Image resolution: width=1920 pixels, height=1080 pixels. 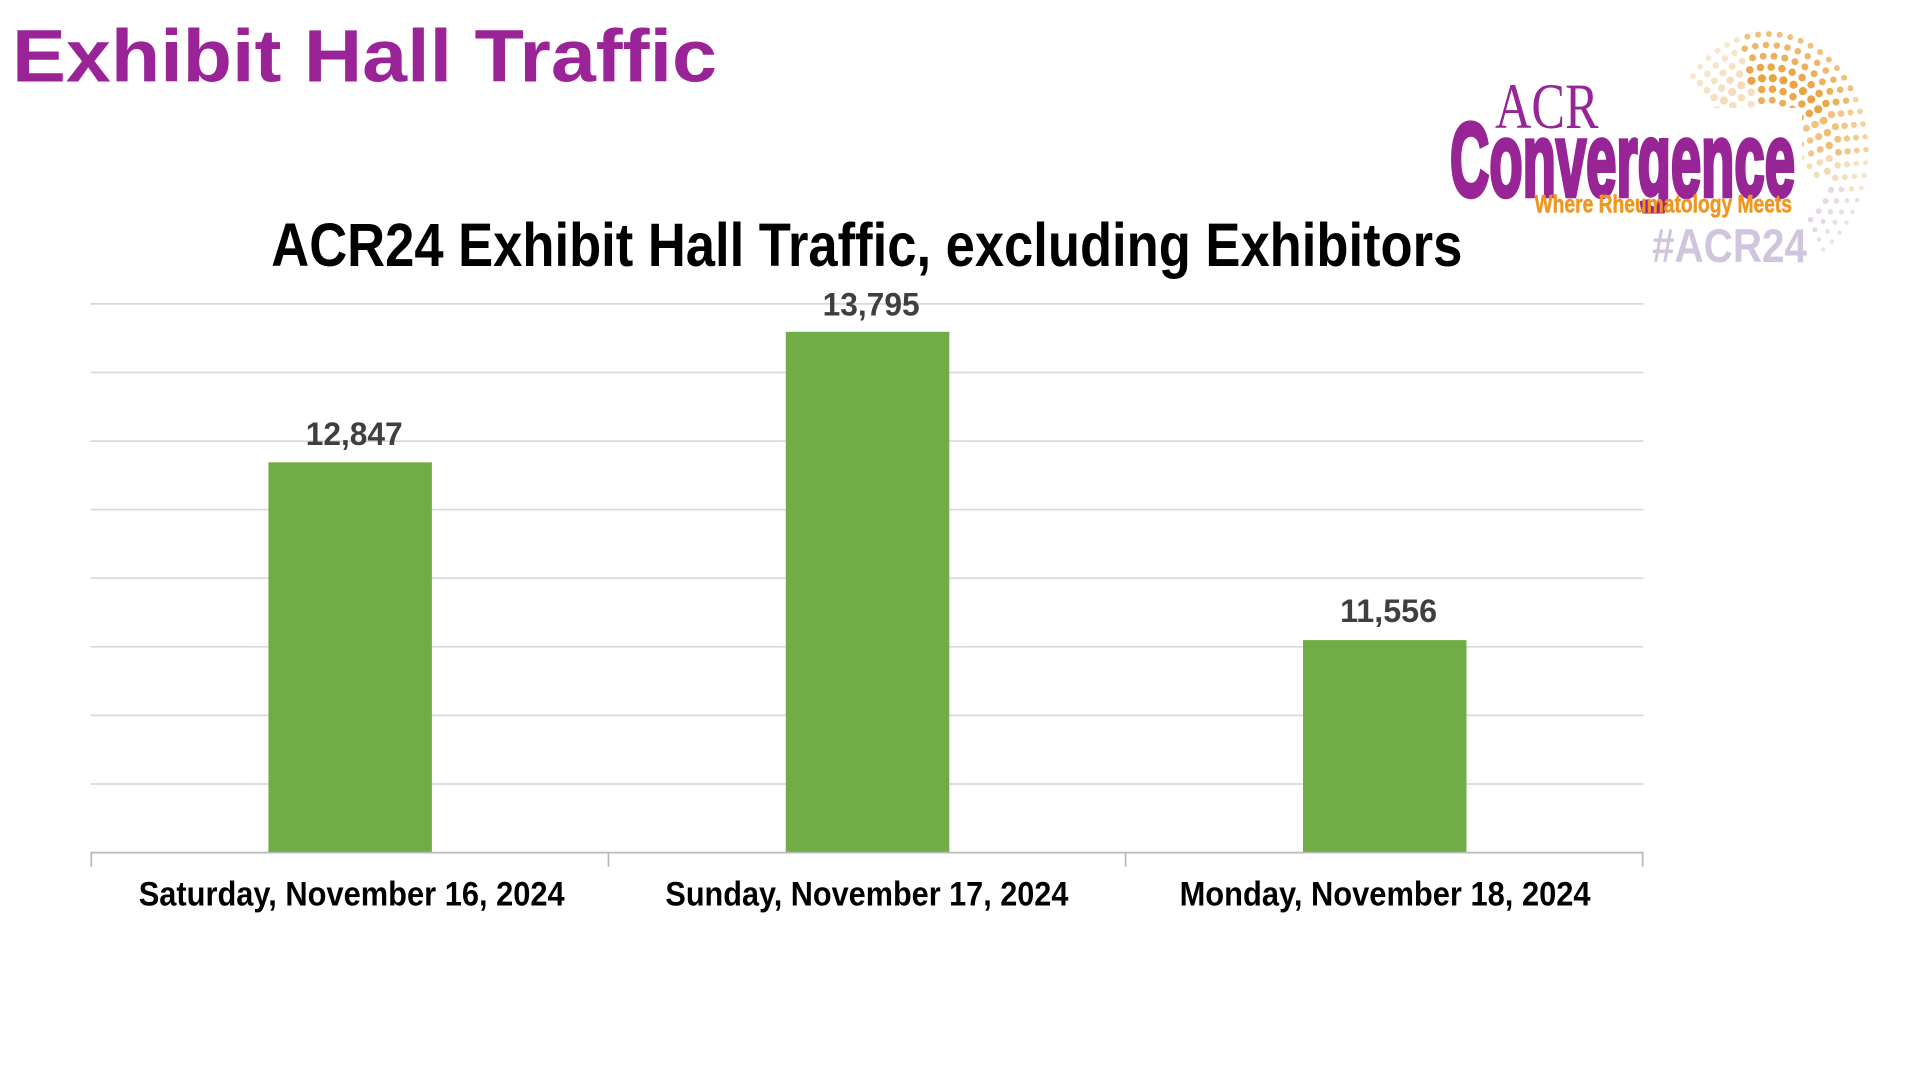 What do you see at coordinates (1547, 106) in the screenshot?
I see `svg-text: ACR` at bounding box center [1547, 106].